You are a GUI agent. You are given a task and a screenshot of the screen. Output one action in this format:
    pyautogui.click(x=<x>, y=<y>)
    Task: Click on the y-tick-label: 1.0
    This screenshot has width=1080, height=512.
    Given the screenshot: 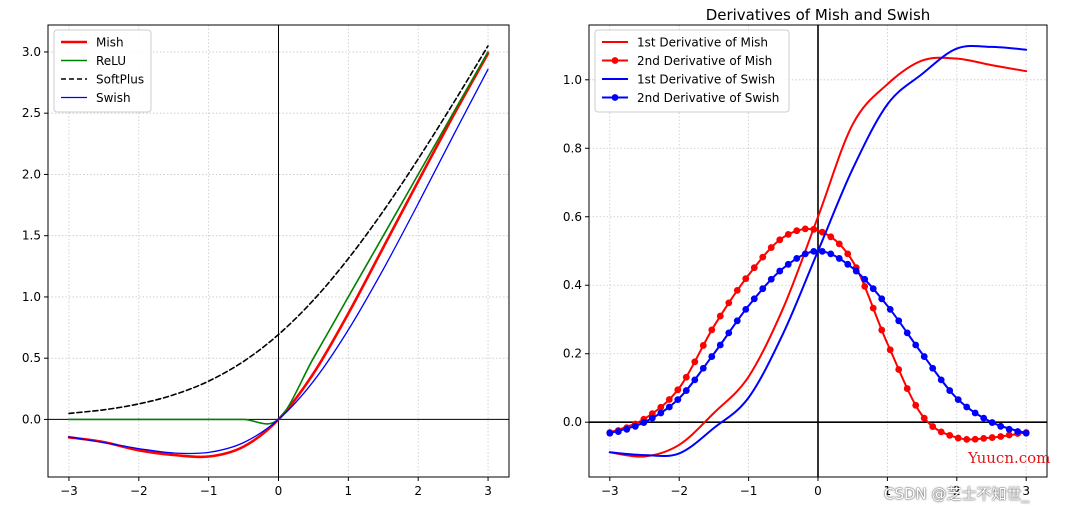 What is the action you would take?
    pyautogui.click(x=31, y=297)
    